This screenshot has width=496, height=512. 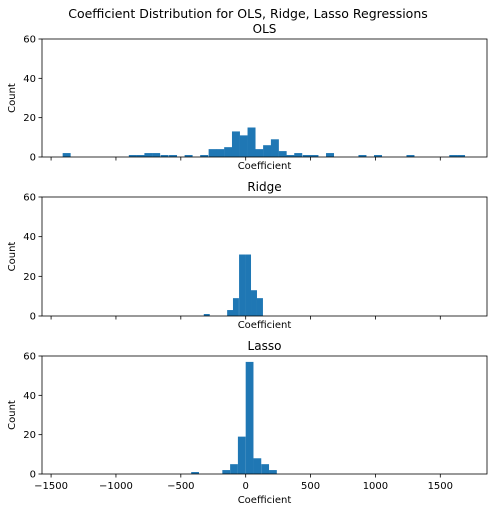 I want to click on subplot-title: Lasso, so click(x=265, y=346).